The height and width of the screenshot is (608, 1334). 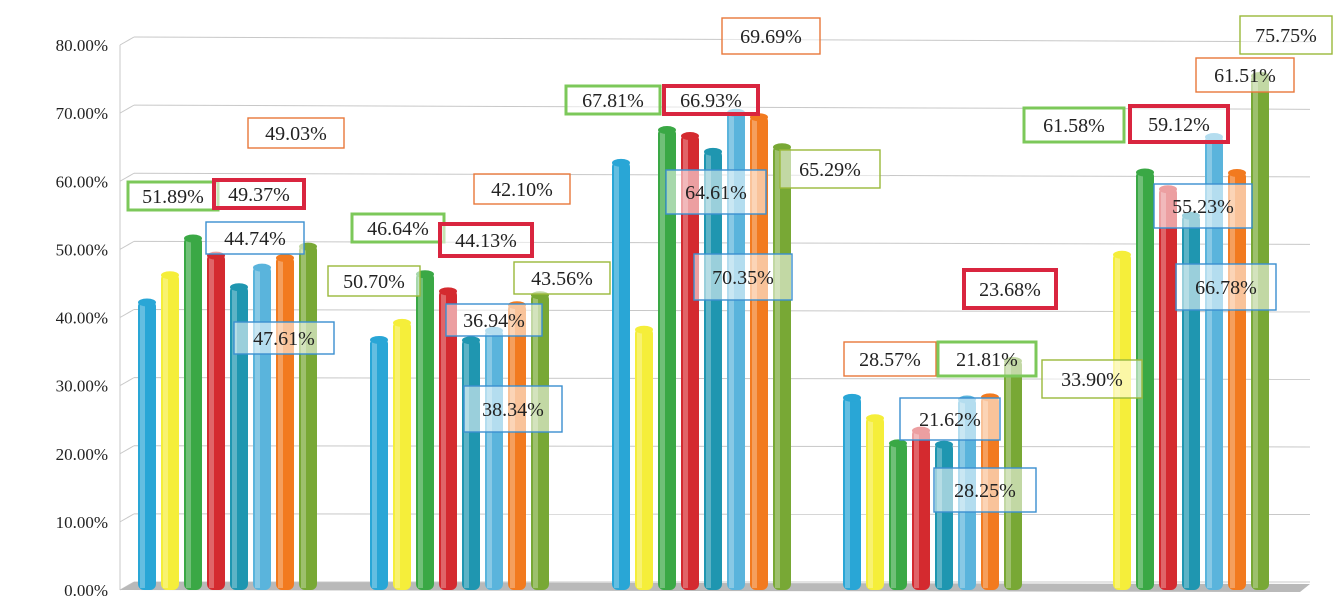 I want to click on data-label: 50.70%, so click(x=374, y=282).